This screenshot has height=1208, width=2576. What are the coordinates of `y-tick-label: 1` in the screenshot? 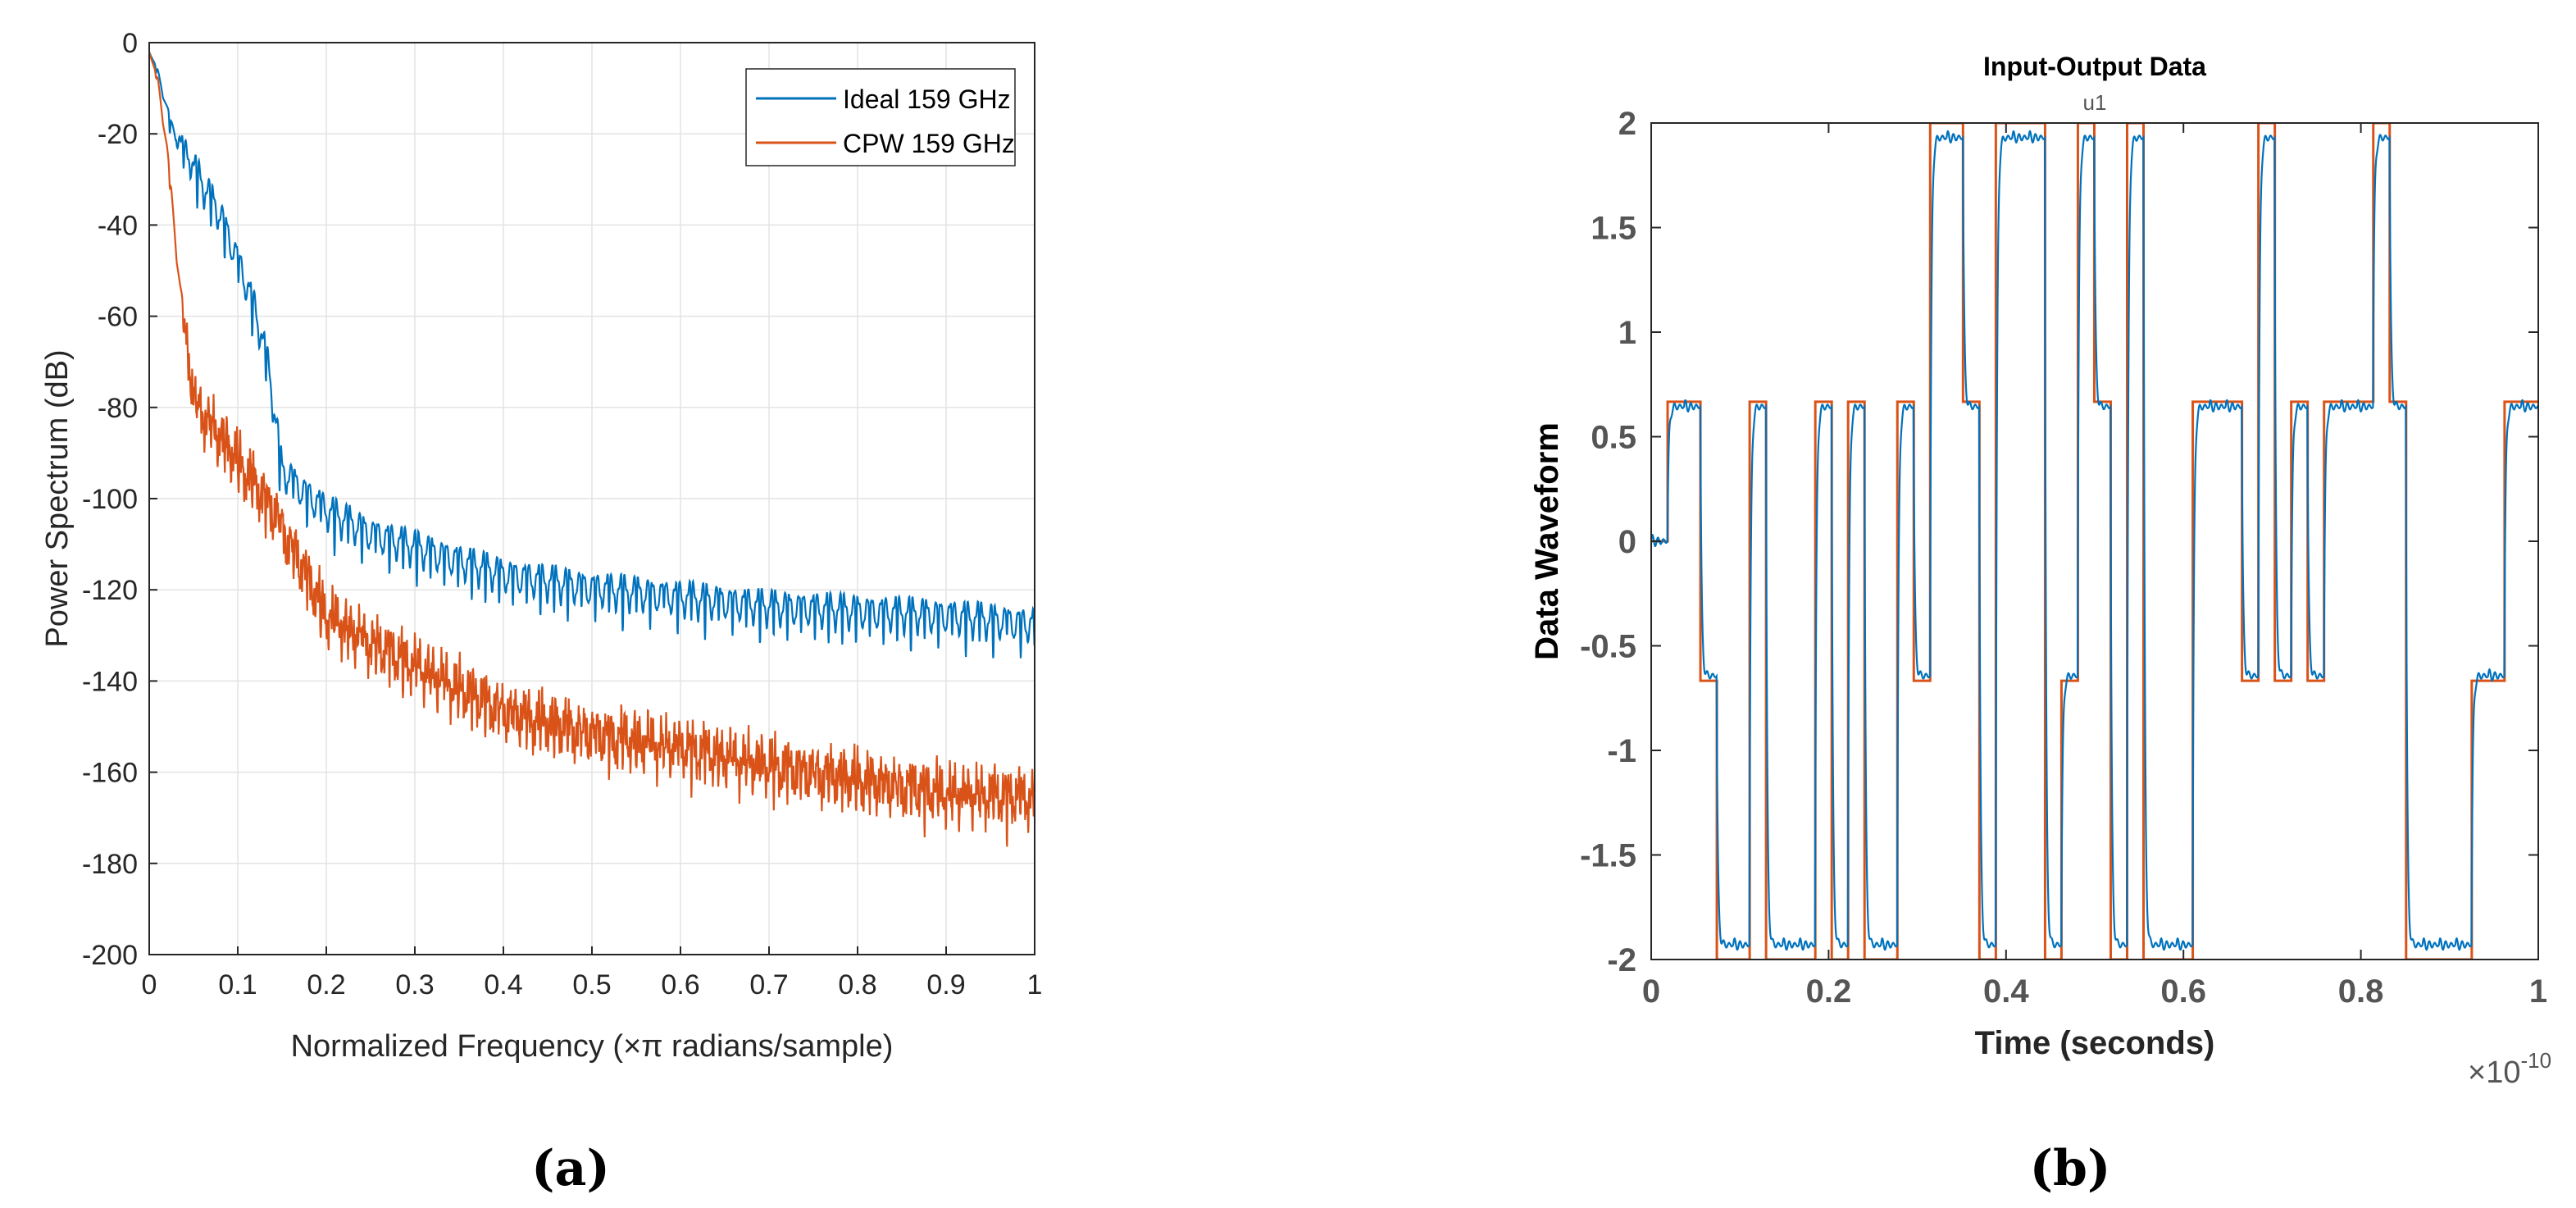 It's located at (1627, 333).